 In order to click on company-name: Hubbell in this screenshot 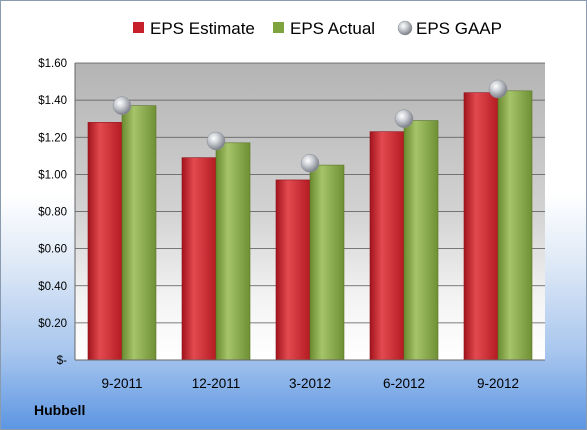, I will do `click(60, 410)`.